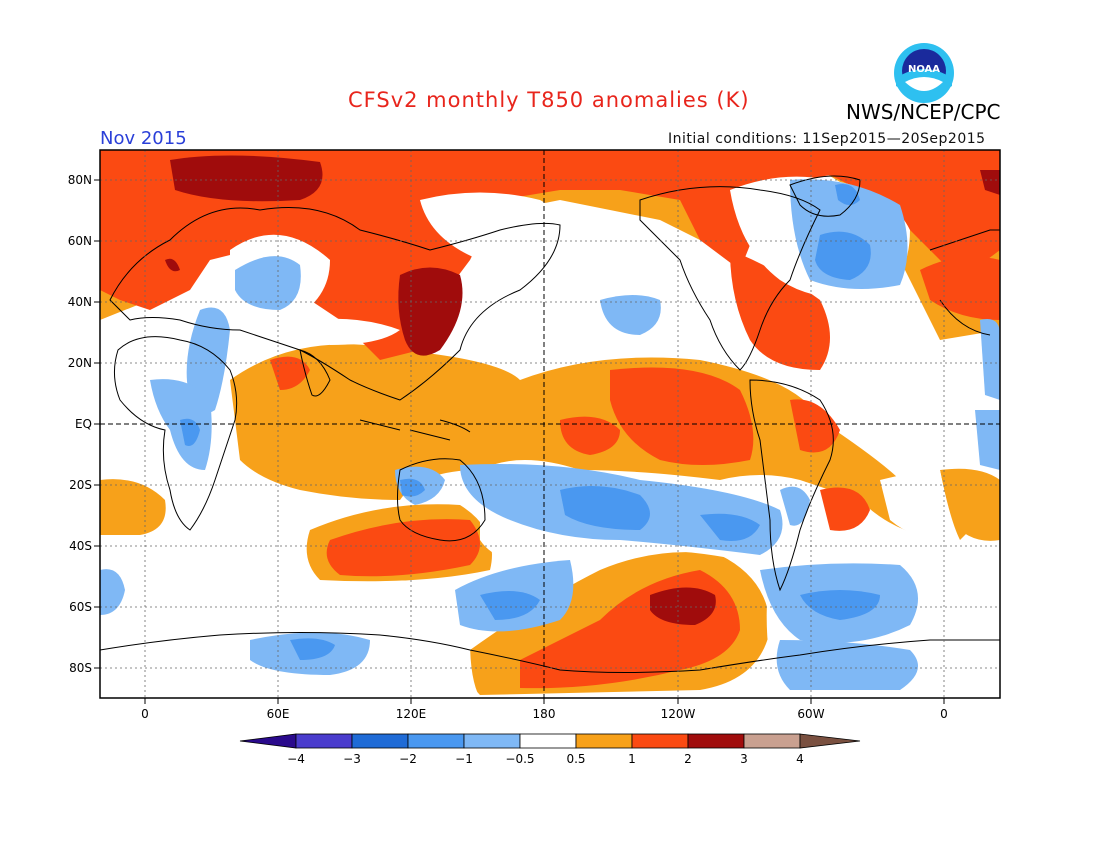  I want to click on x-tick-label: 120E, so click(411, 714).